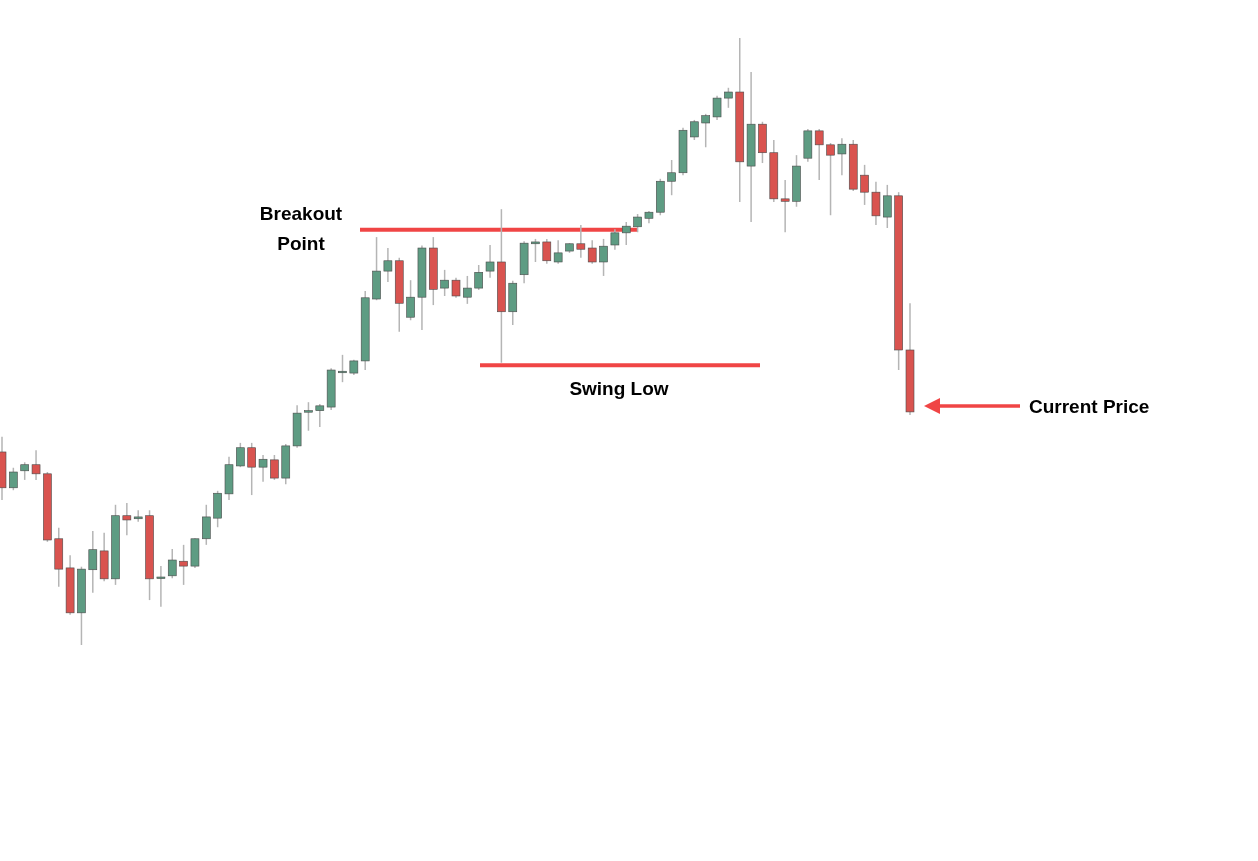 This screenshot has height=861, width=1258. Describe the element at coordinates (1089, 406) in the screenshot. I see `text: Current Price` at that location.